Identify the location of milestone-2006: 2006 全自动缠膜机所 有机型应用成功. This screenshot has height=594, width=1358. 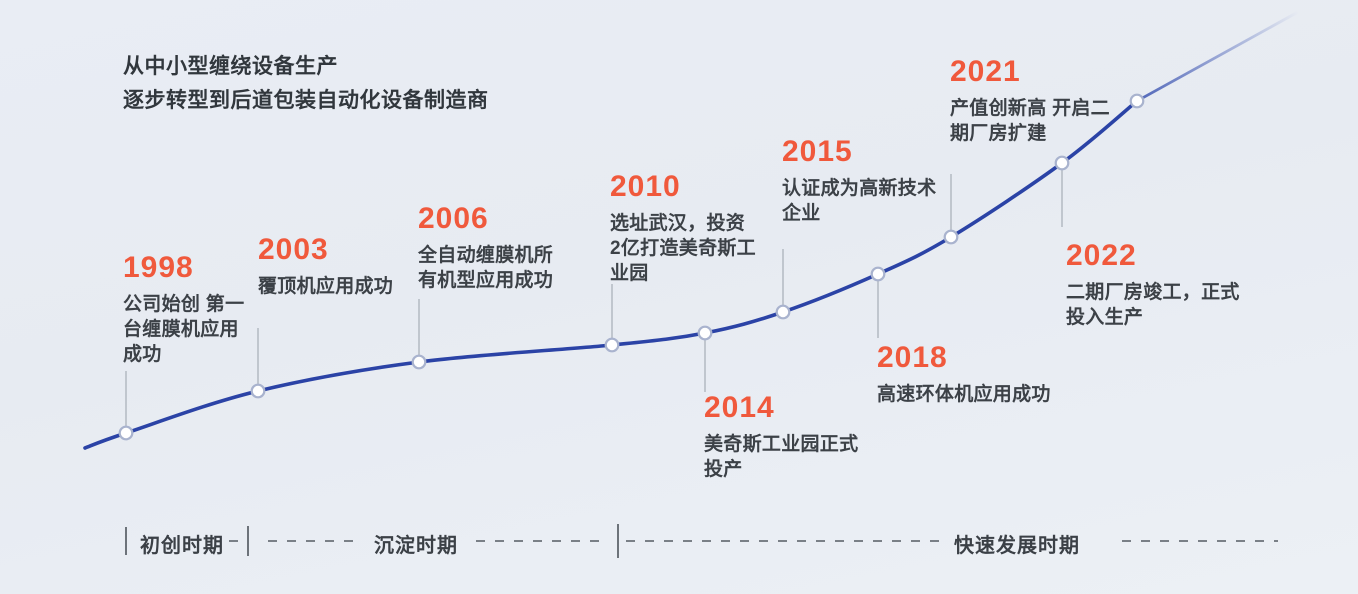
(485, 248).